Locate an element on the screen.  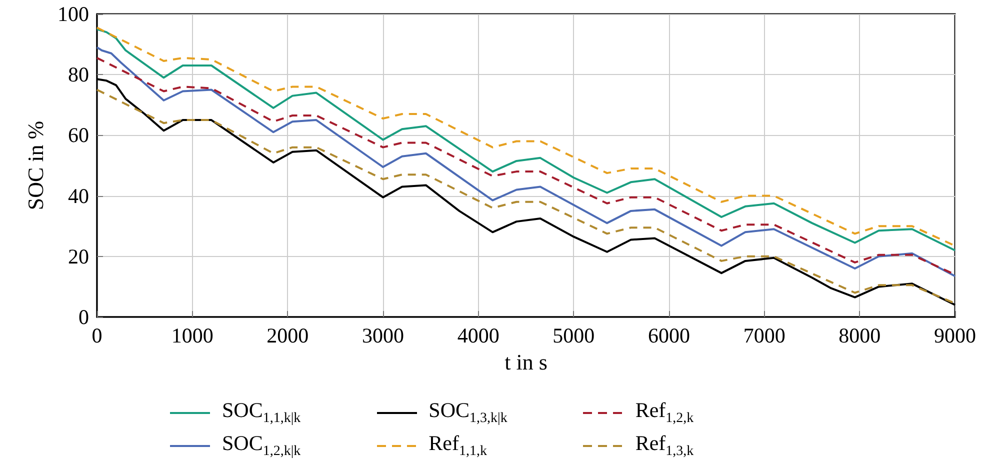
x-tick-label: 1000 is located at coordinates (192, 336).